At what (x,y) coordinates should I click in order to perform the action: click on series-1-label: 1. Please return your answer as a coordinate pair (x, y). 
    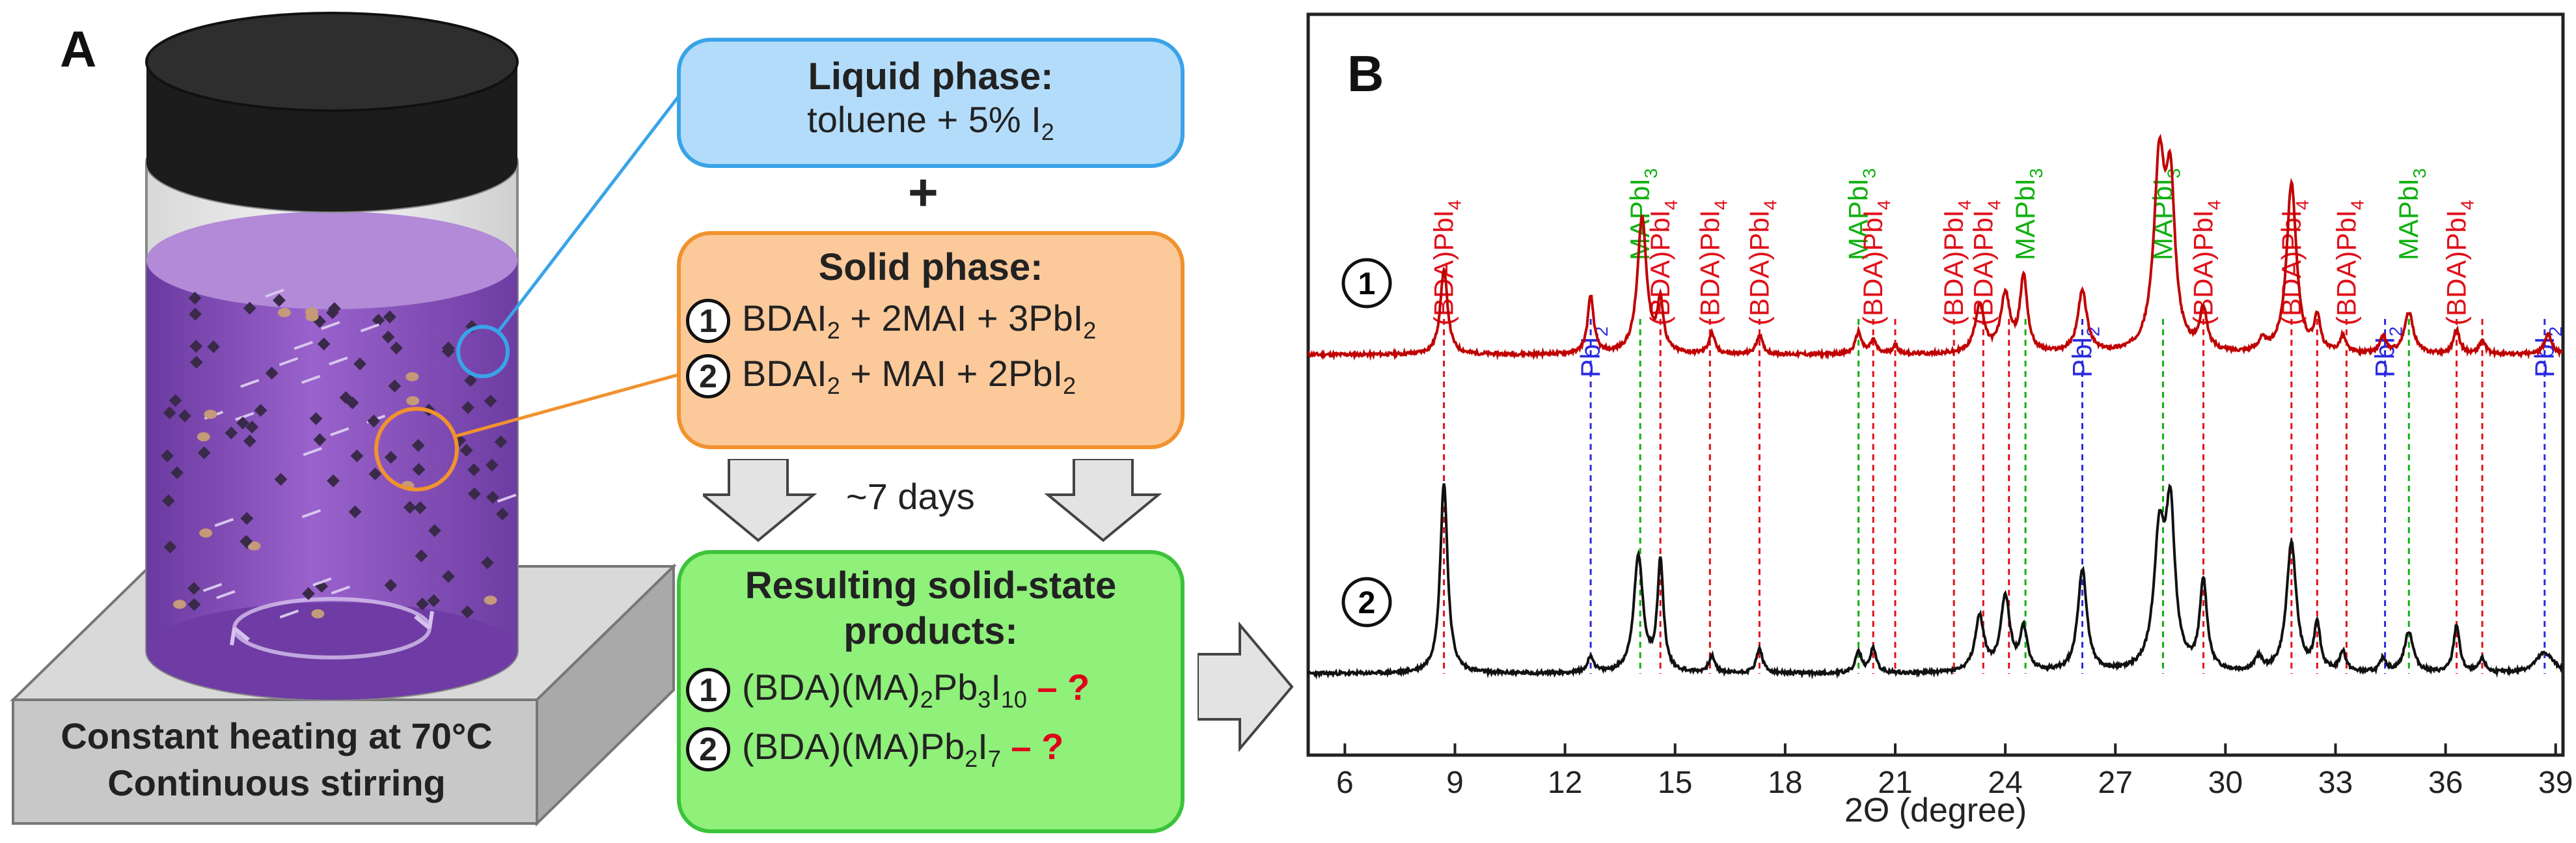
    Looking at the image, I should click on (1367, 284).